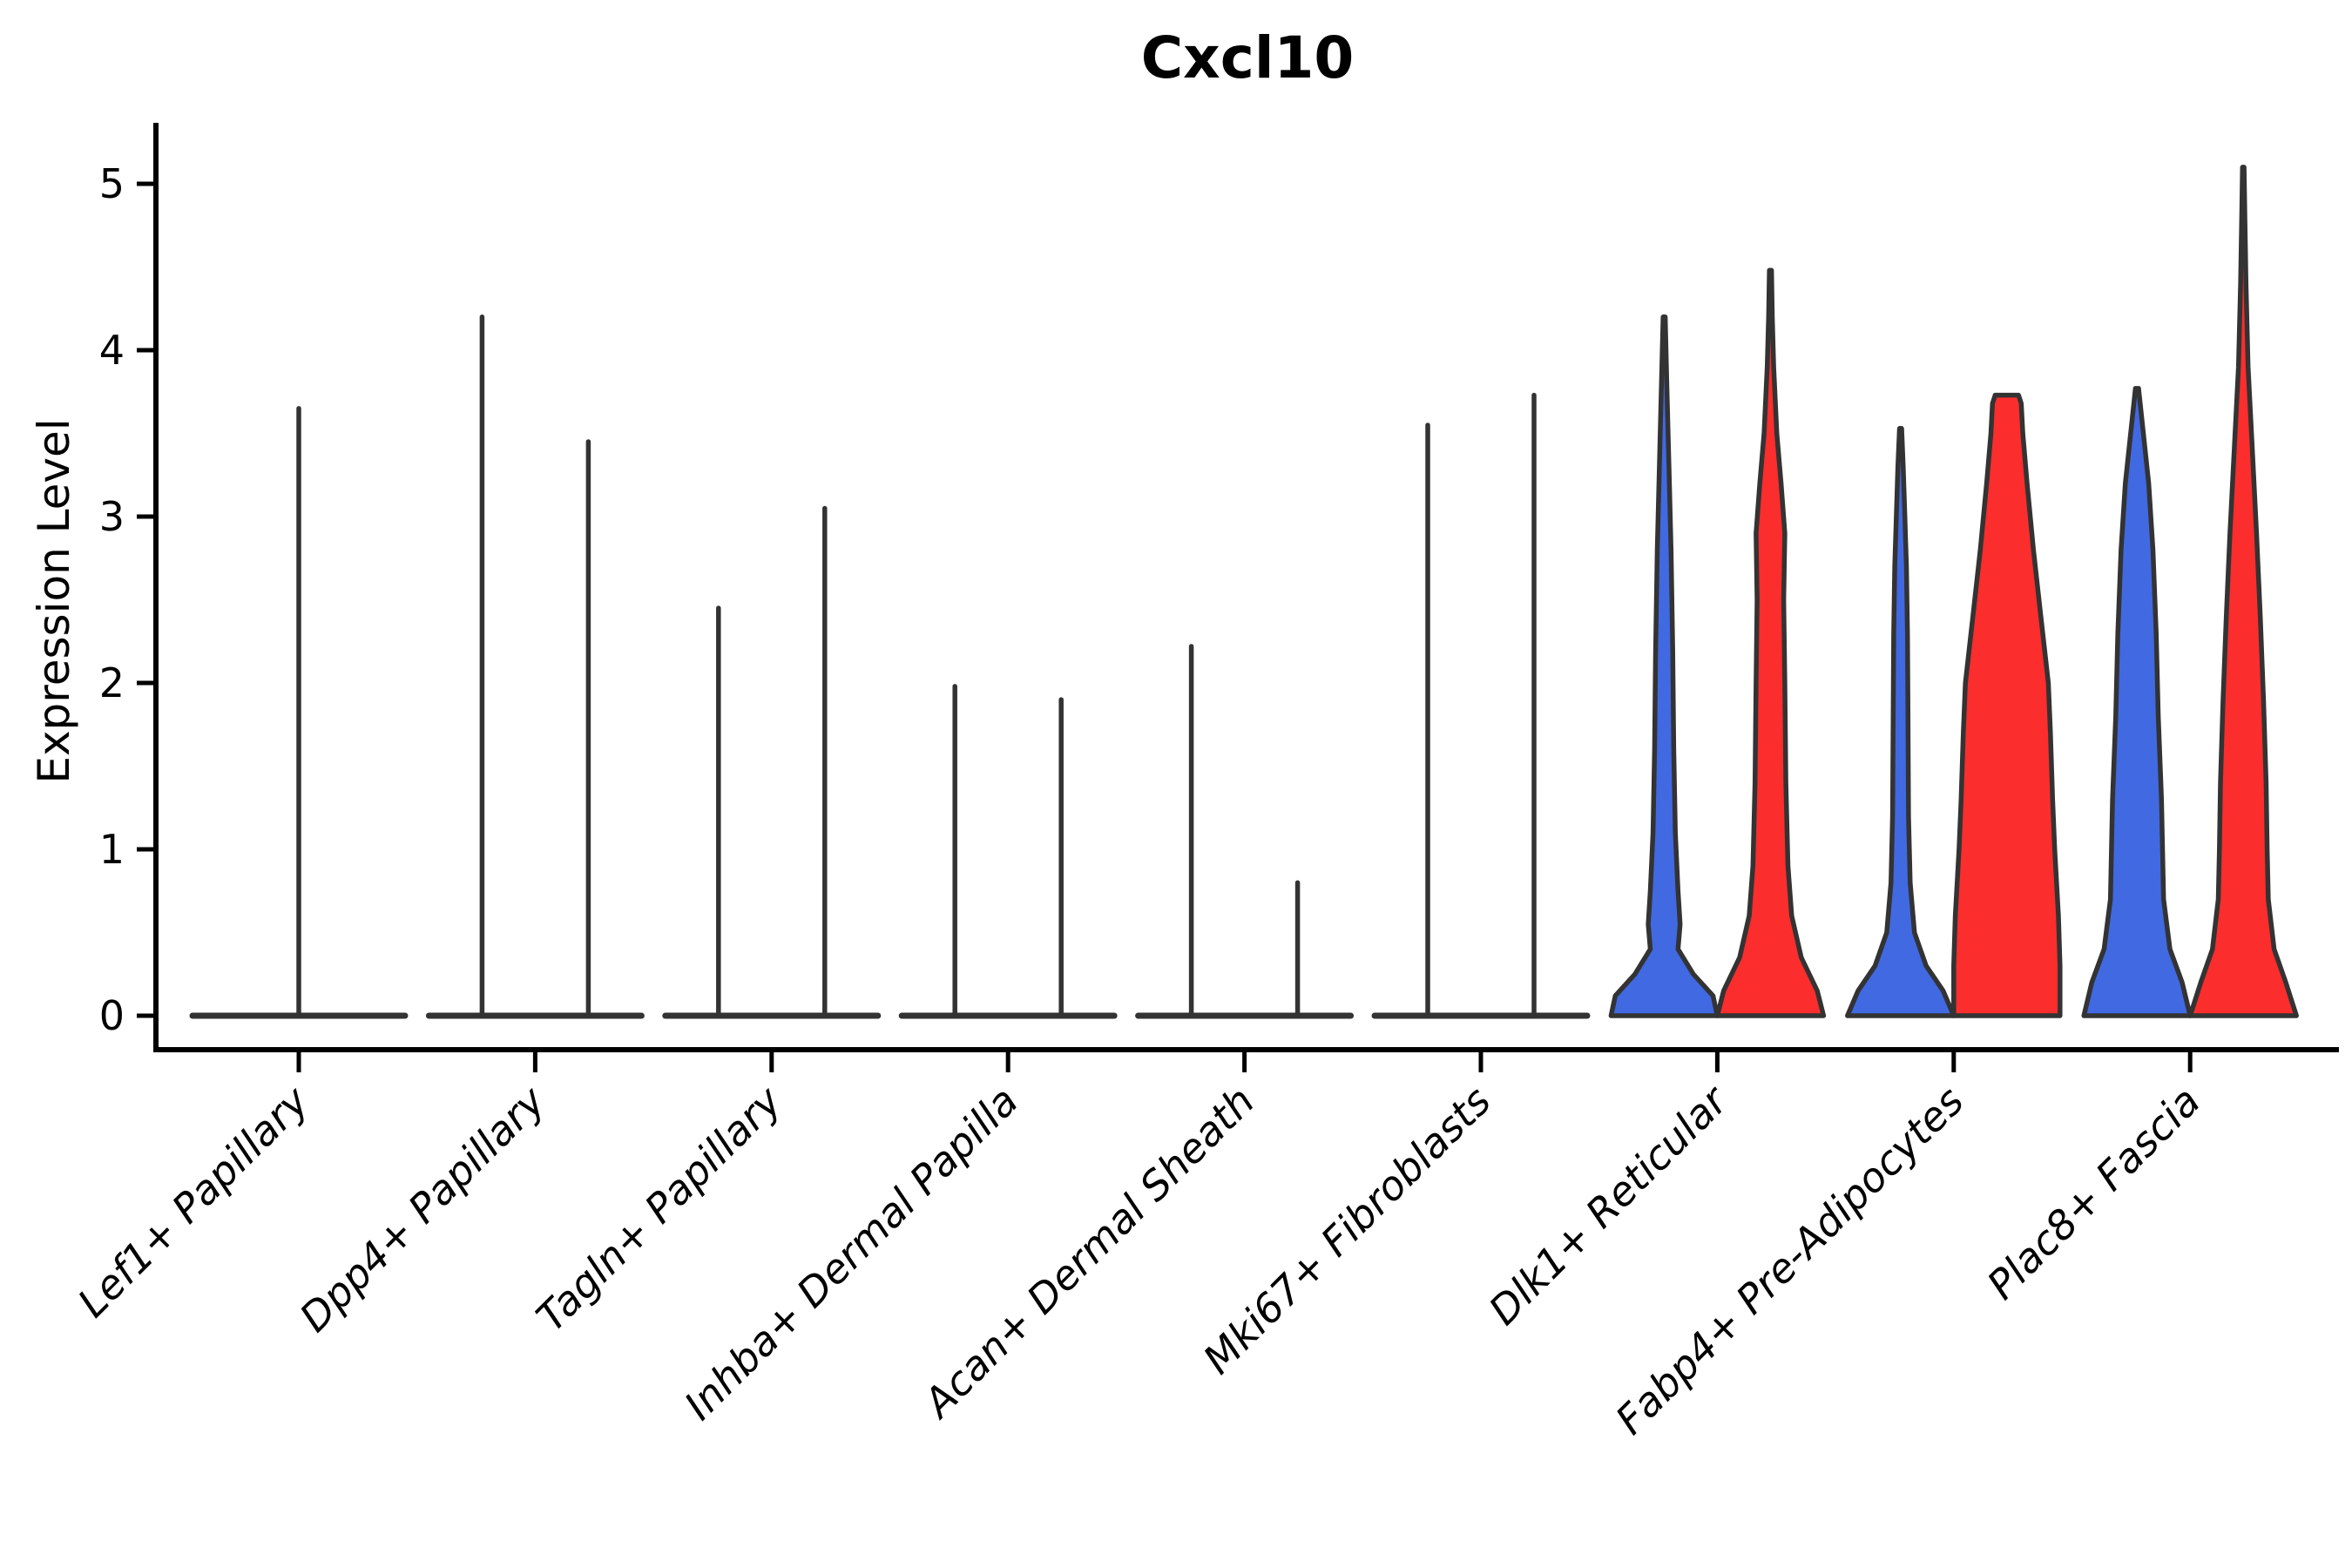 The height and width of the screenshot is (1568, 2352). Describe the element at coordinates (112, 1015) in the screenshot. I see `y-tick-label: 0` at that location.